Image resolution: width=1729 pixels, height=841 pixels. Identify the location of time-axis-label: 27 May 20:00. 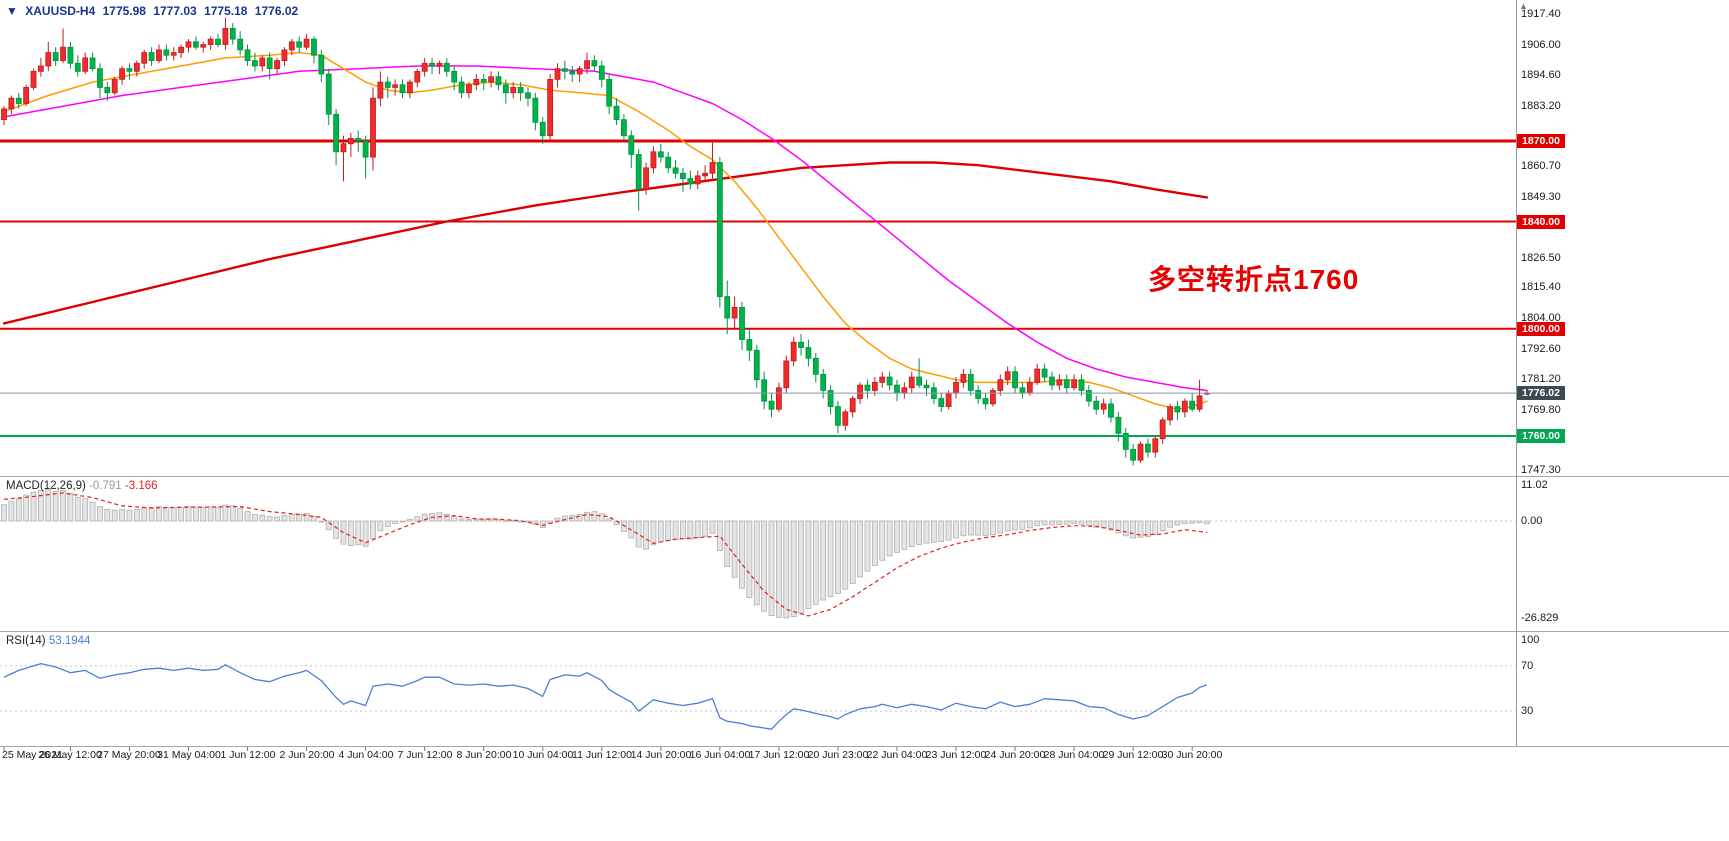
(129, 755).